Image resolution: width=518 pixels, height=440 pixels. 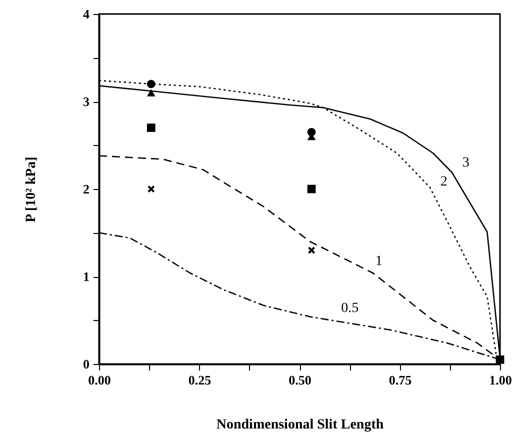 What do you see at coordinates (350, 308) in the screenshot?
I see `series-label: 0.5` at bounding box center [350, 308].